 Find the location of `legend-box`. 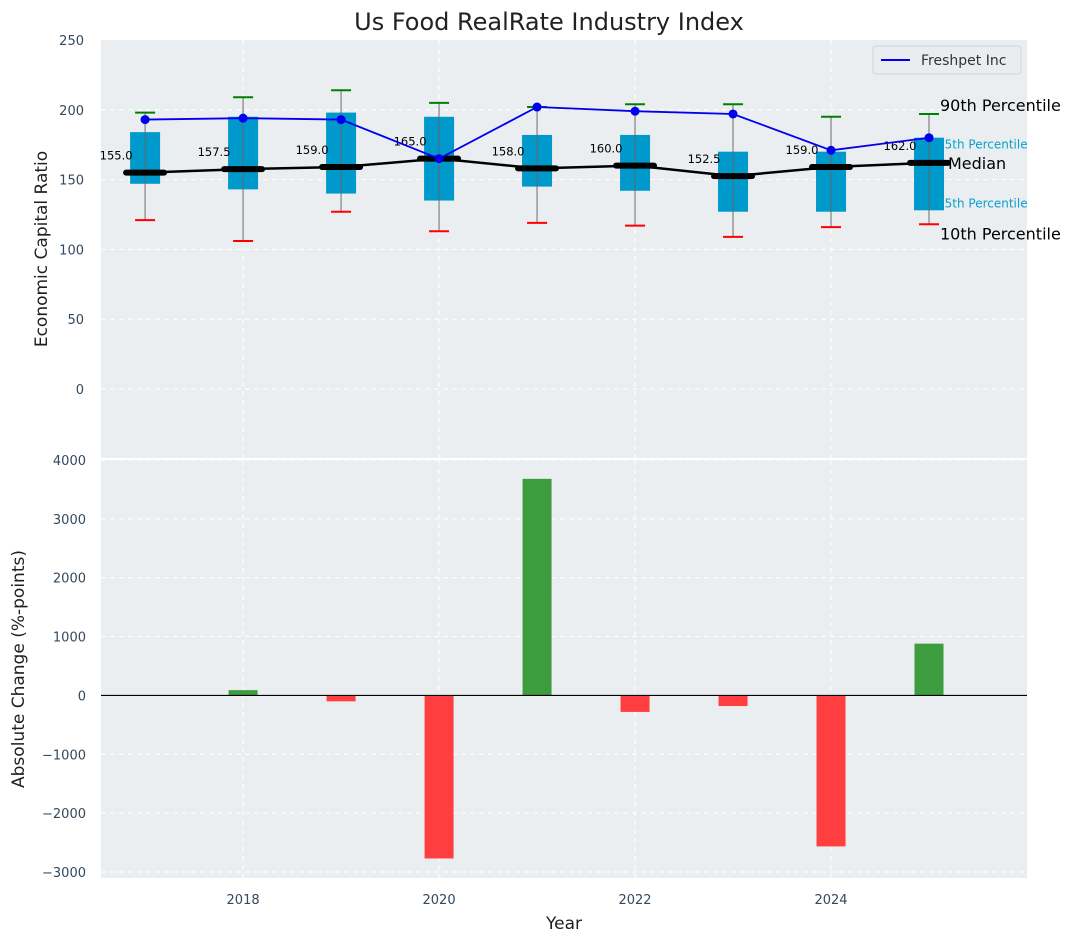

legend-box is located at coordinates (947, 60).